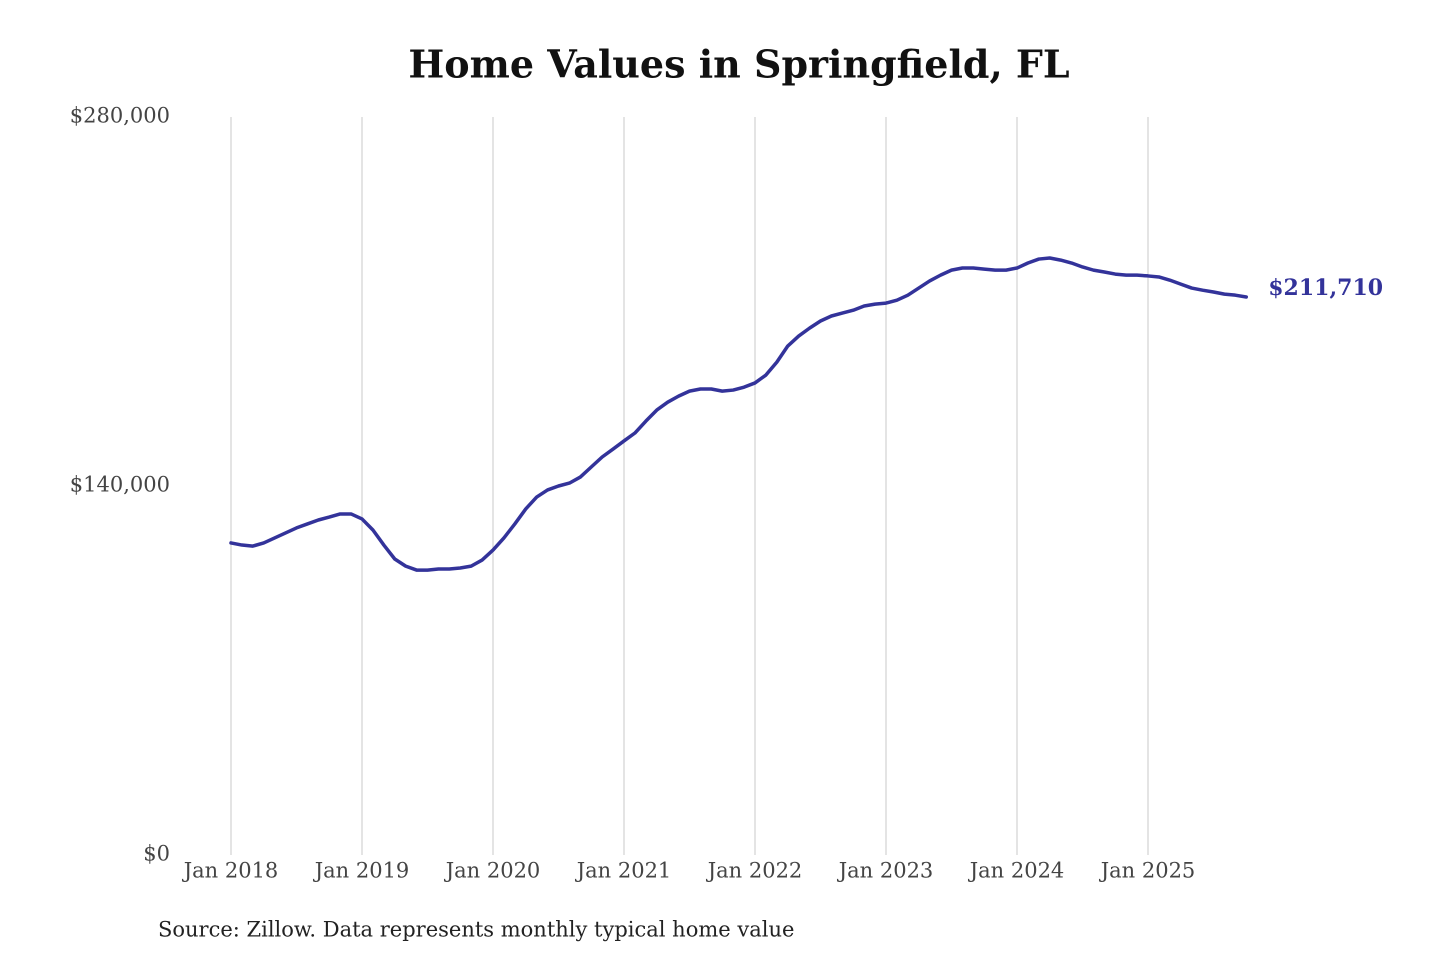  What do you see at coordinates (361, 871) in the screenshot?
I see `x-tick-label: Jan 2019` at bounding box center [361, 871].